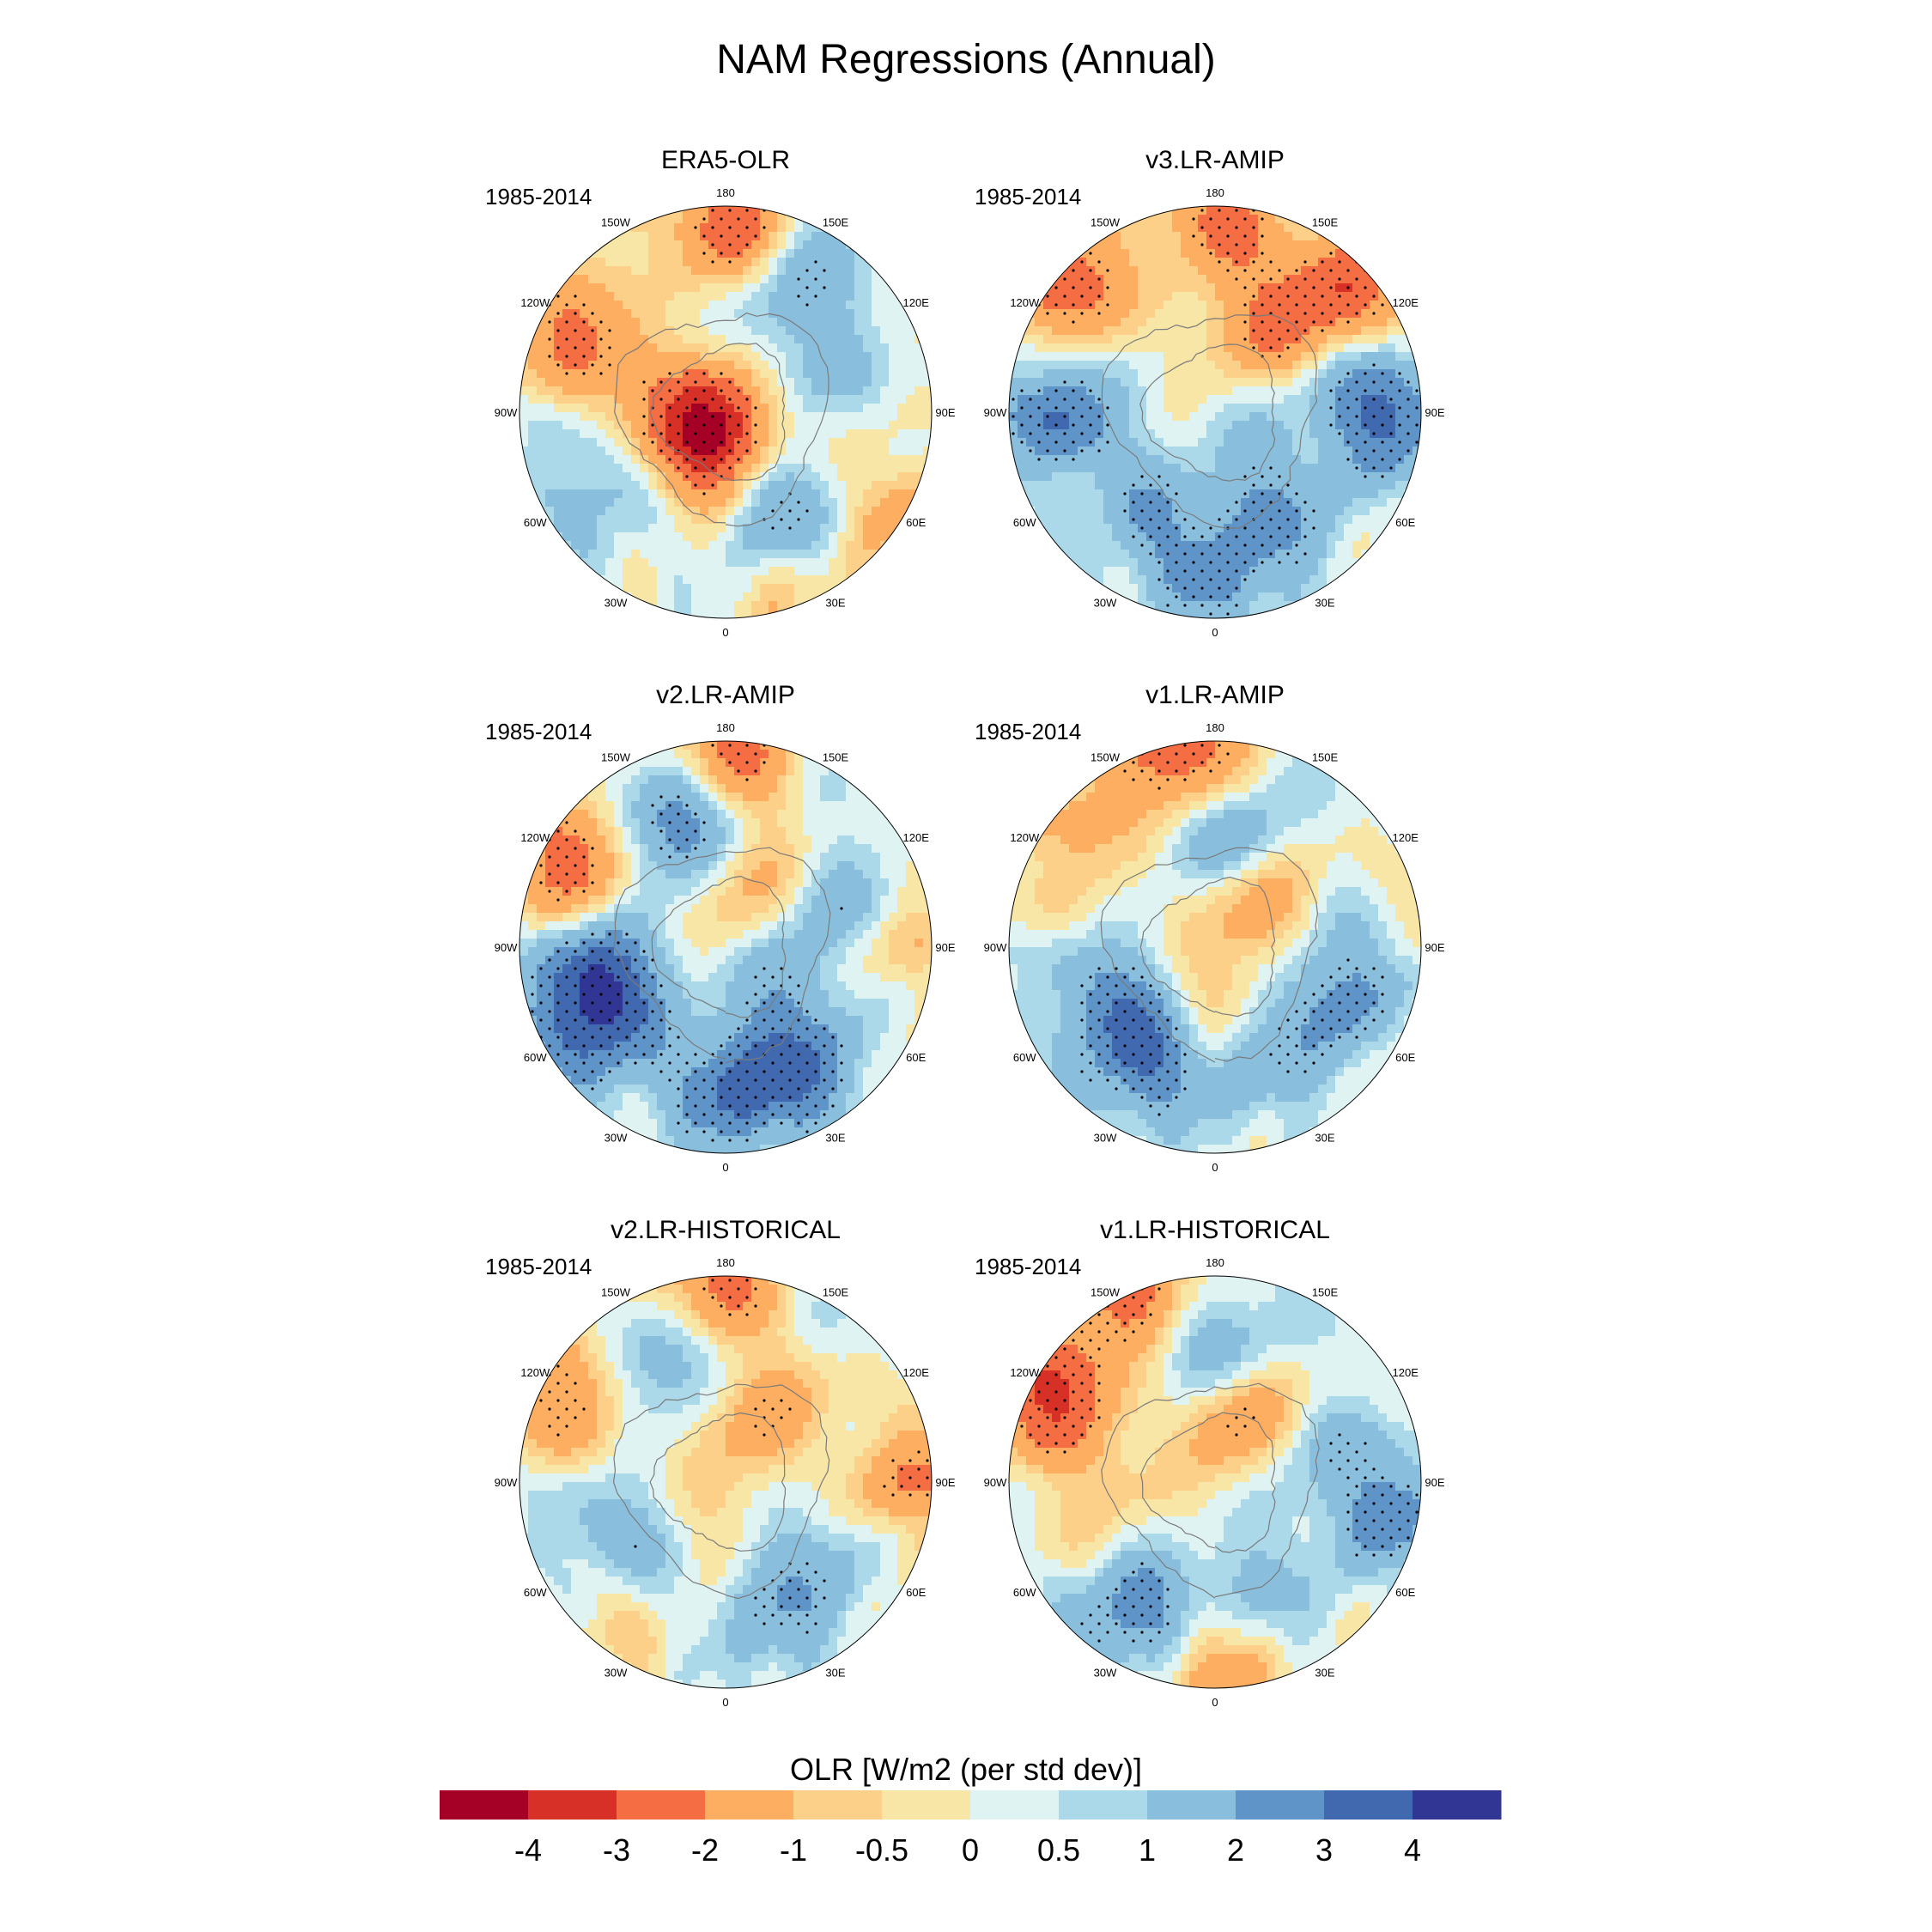 The width and height of the screenshot is (1932, 1932). Describe the element at coordinates (528, 1850) in the screenshot. I see `colorbar-tick-label: -4` at that location.